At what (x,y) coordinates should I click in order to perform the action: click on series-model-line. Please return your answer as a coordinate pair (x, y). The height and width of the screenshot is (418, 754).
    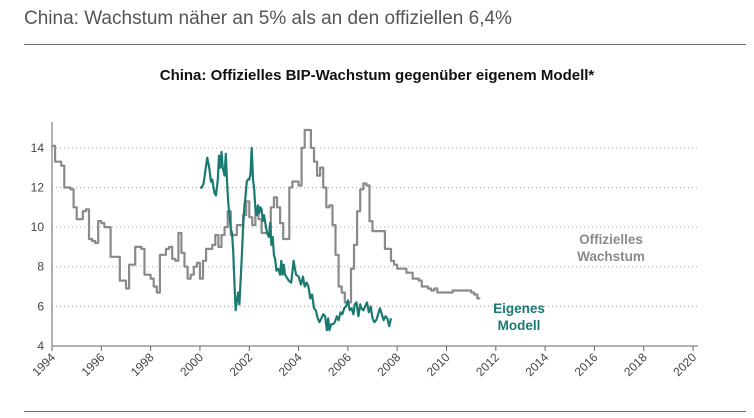
    Looking at the image, I should click on (296, 239).